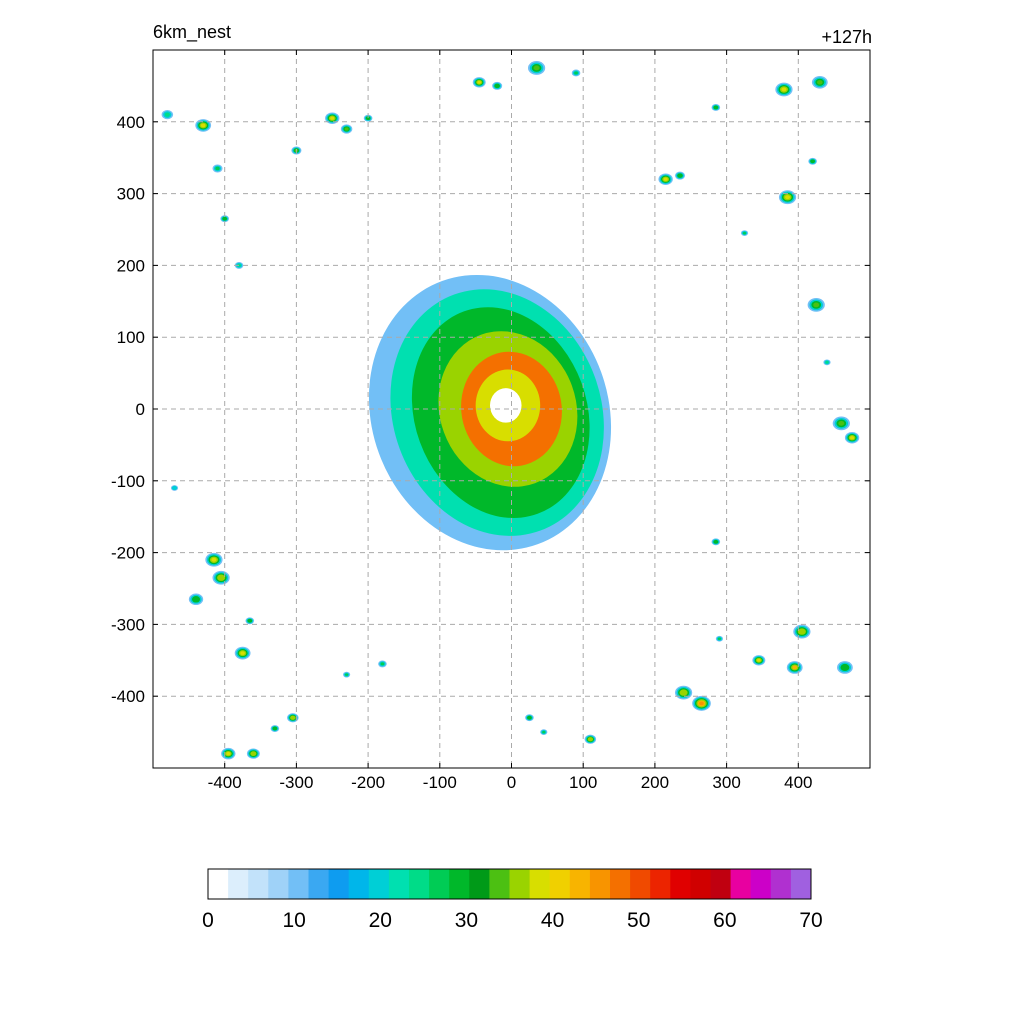 This screenshot has width=1024, height=1024. Describe the element at coordinates (208, 920) in the screenshot. I see `colorbar-tick-label-0: 0` at that location.